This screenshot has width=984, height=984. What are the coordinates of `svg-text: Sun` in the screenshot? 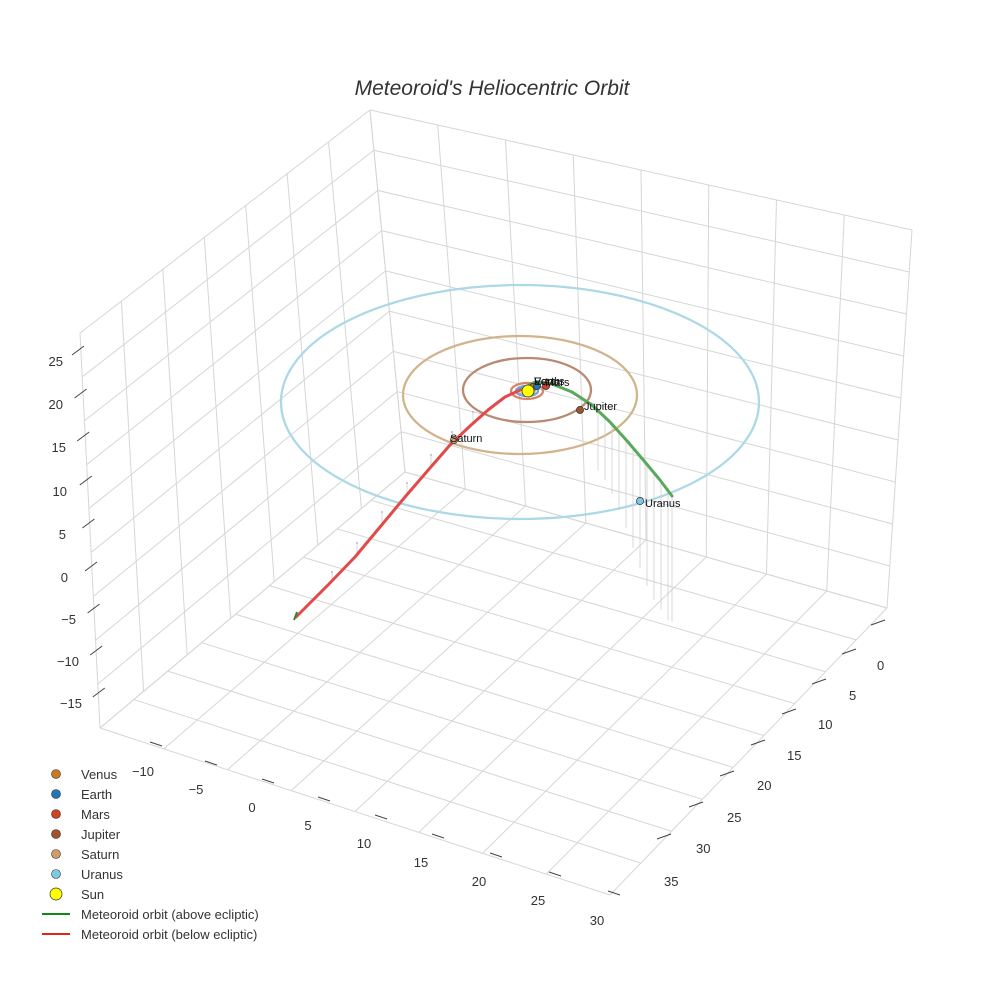 It's located at (92, 894).